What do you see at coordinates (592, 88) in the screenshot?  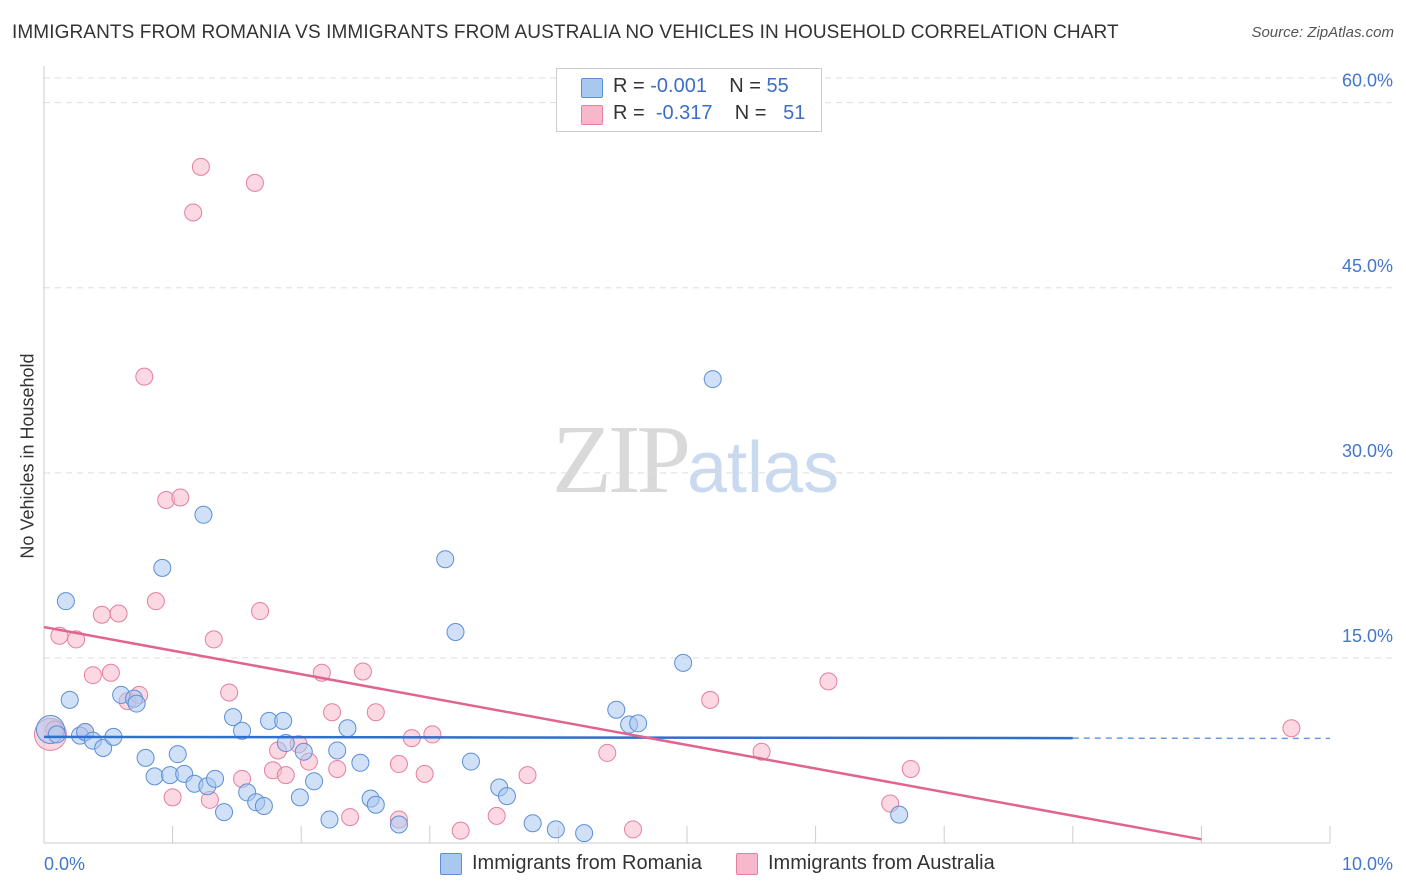 I see `legend-swatch-romania` at bounding box center [592, 88].